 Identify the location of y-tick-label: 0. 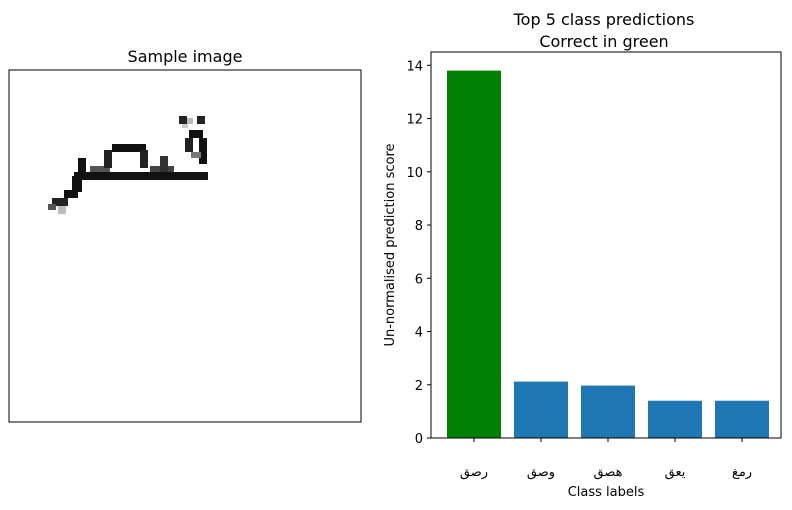
(419, 439).